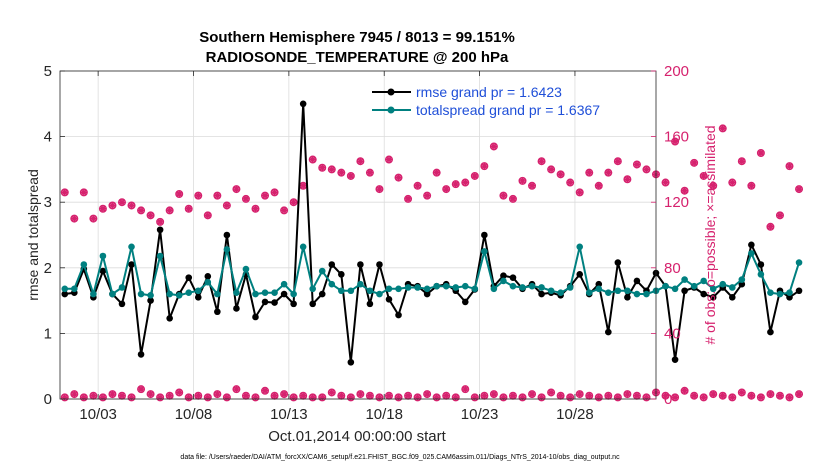  What do you see at coordinates (575, 414) in the screenshot?
I see `x-tick-label: 10/28` at bounding box center [575, 414].